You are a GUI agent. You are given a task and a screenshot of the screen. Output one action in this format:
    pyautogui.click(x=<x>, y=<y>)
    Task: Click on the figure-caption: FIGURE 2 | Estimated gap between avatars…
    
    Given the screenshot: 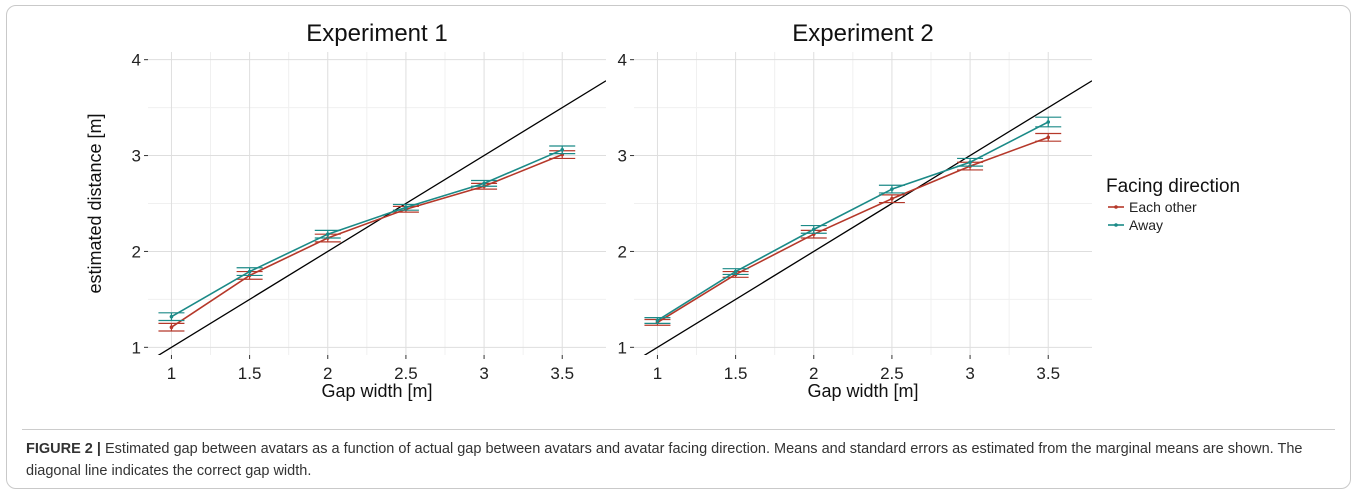 What is the action you would take?
    pyautogui.click(x=676, y=460)
    